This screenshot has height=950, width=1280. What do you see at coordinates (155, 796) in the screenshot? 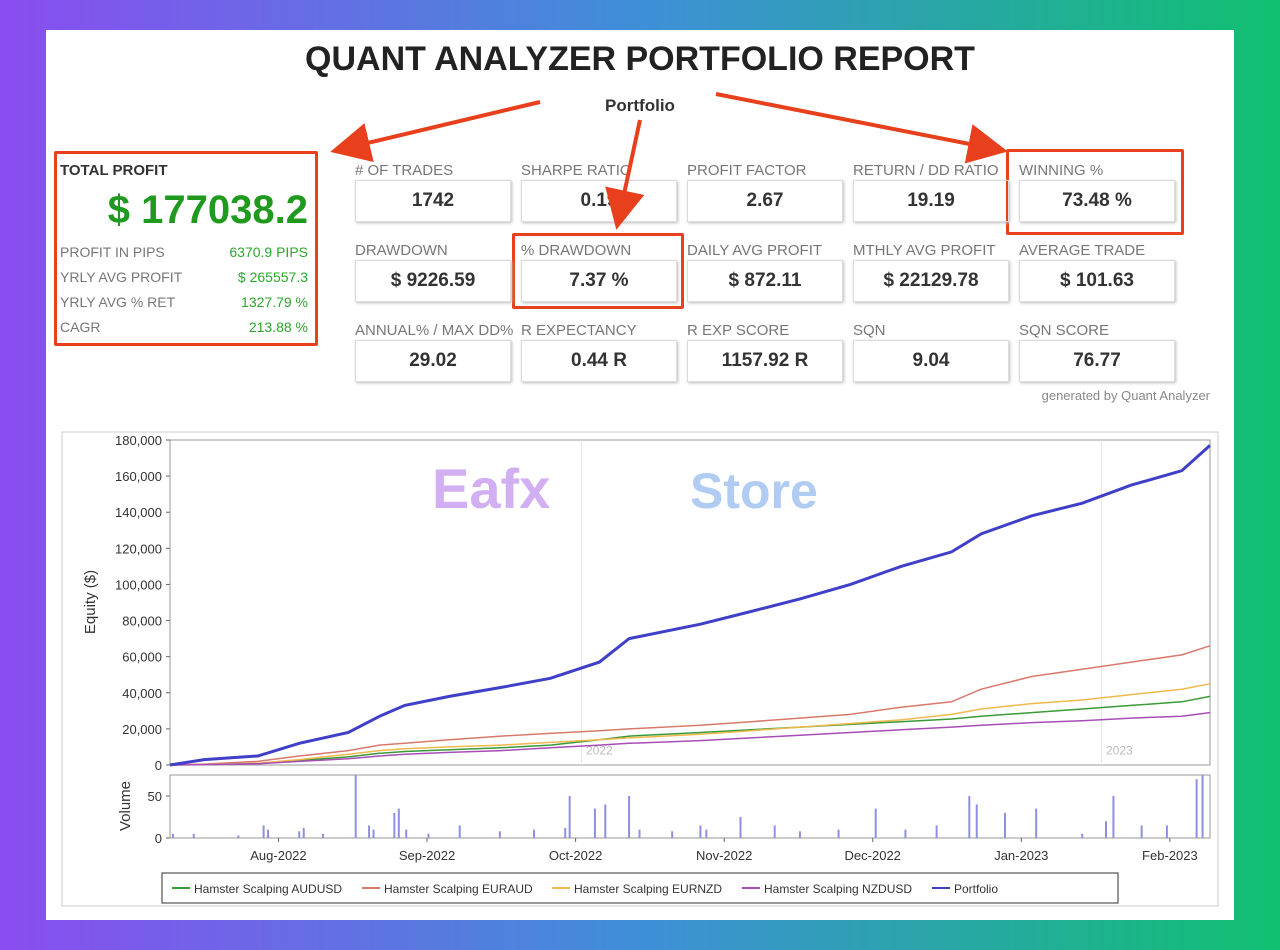
I see `y-tick-label: 50` at bounding box center [155, 796].